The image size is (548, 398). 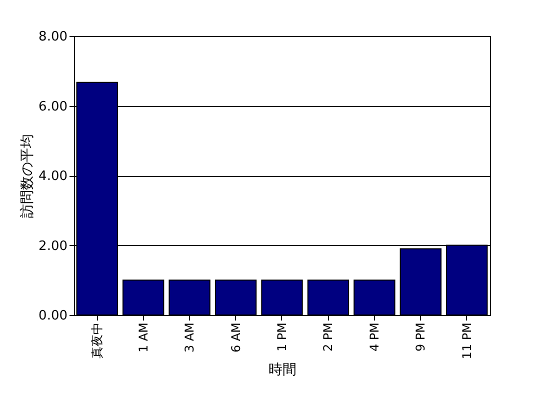 I want to click on y-tick-label: 8.00, so click(x=53, y=37).